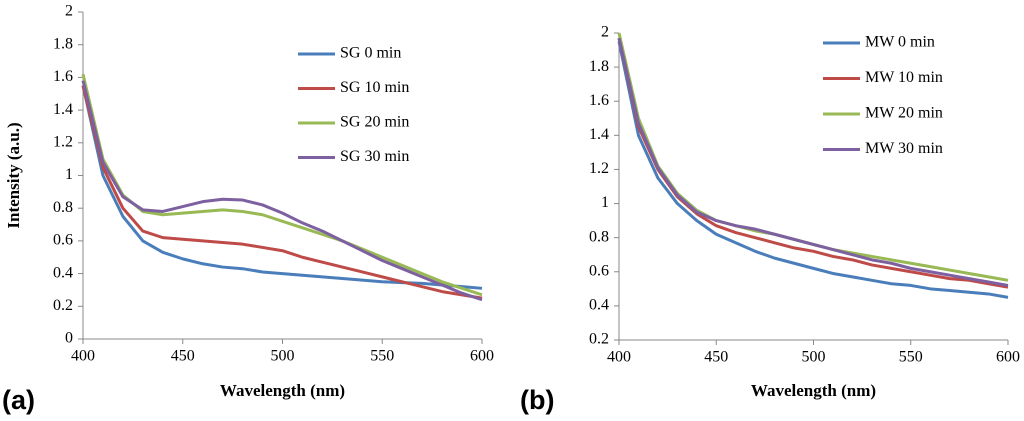  I want to click on panel-label: (a), so click(18, 400).